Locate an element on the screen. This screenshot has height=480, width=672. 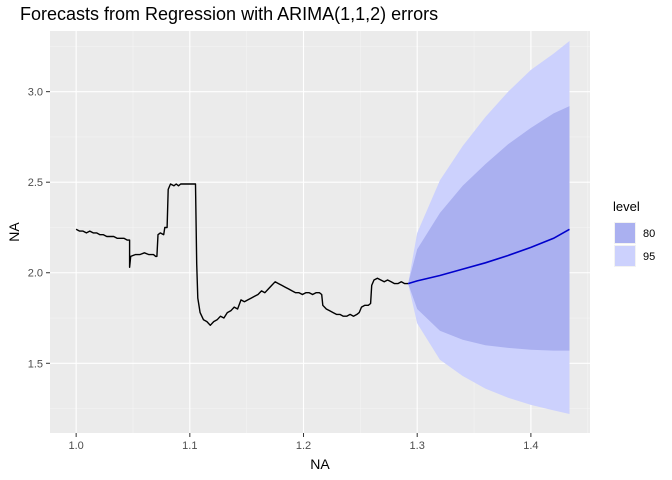
y-tick-label: 2.0 is located at coordinates (35, 274).